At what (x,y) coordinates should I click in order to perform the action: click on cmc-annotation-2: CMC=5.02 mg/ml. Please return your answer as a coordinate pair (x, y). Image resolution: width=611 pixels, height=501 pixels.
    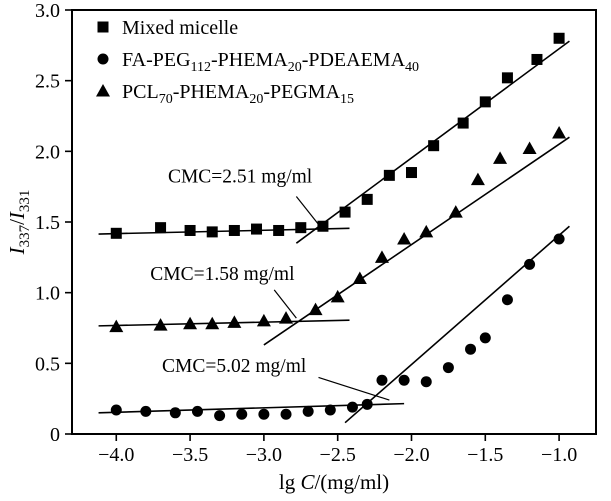
    Looking at the image, I should click on (234, 366).